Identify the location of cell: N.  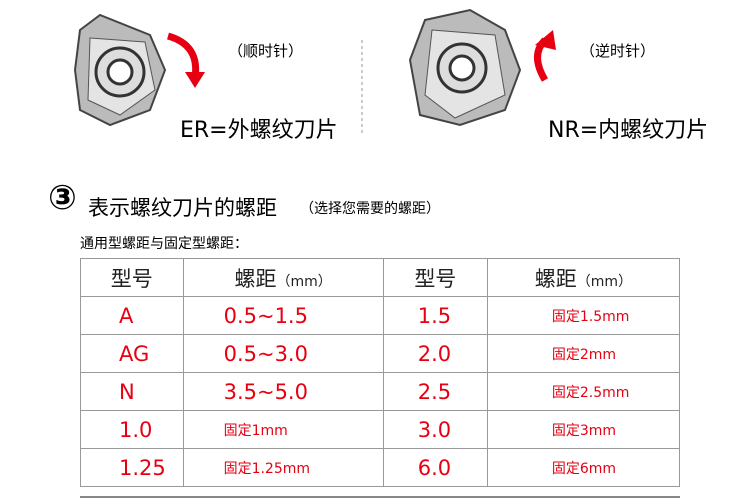
(132, 391).